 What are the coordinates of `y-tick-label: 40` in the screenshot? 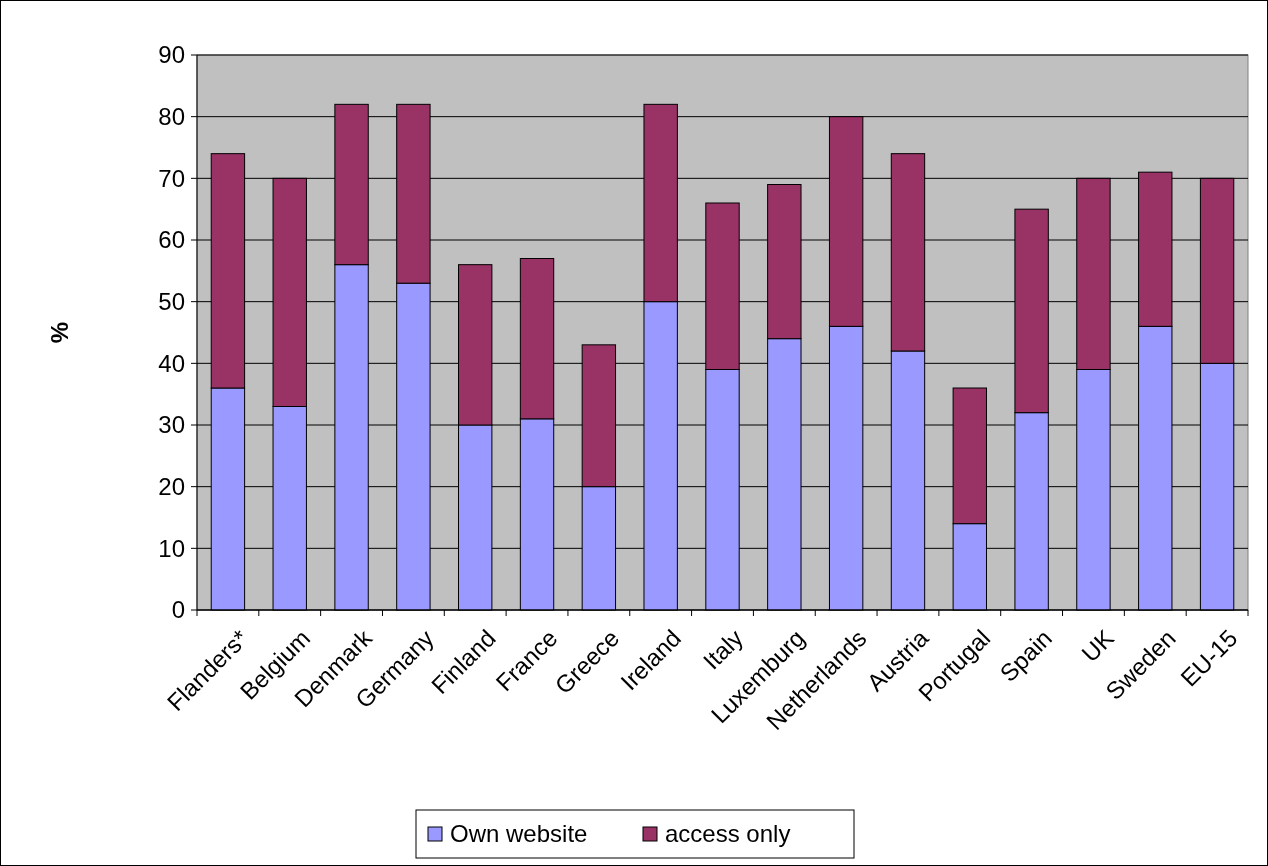 It's located at (171, 363).